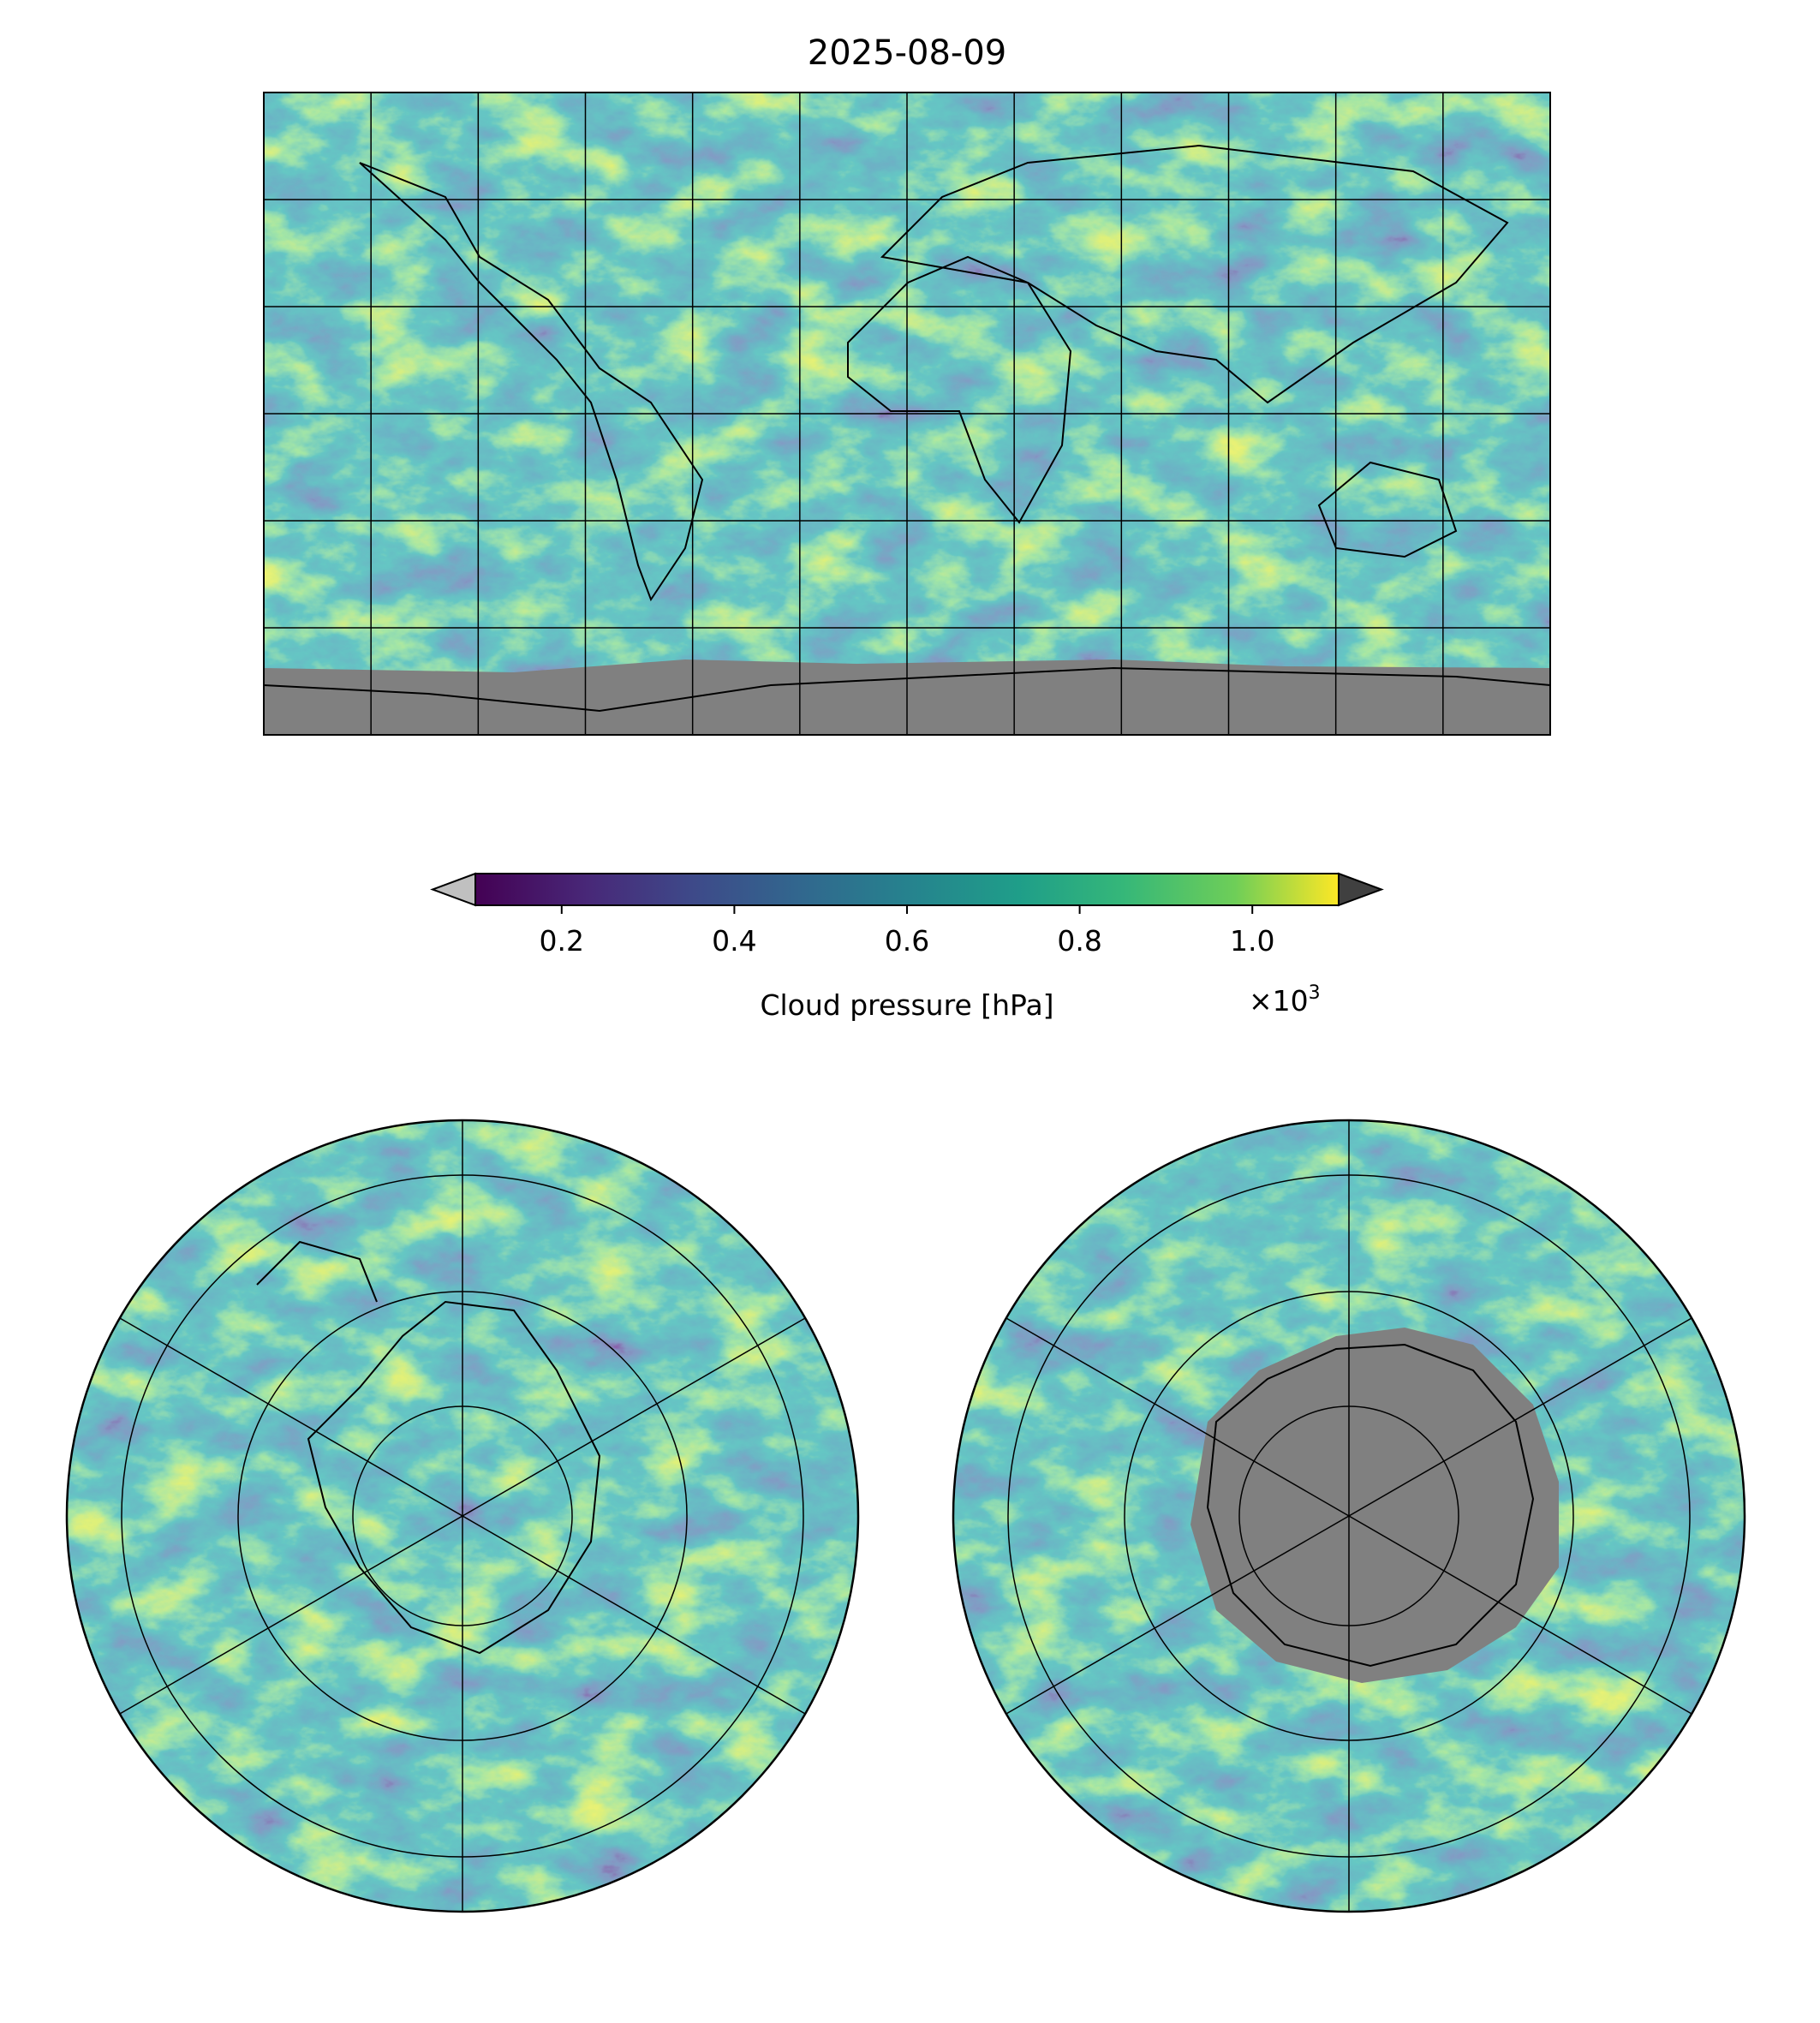  I want to click on antarctica-no-data-polar, so click(1374, 1505).